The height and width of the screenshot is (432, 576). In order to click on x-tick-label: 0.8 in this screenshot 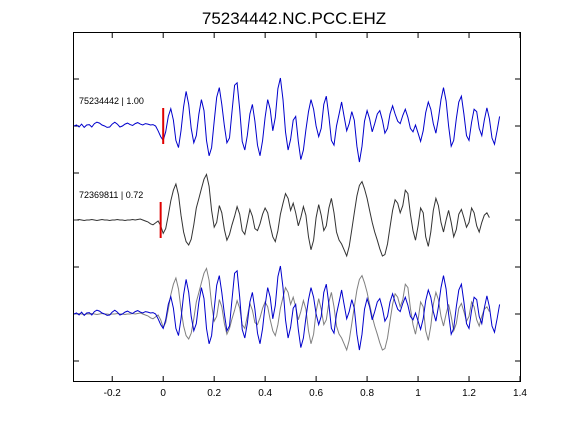, I will do `click(367, 393)`.